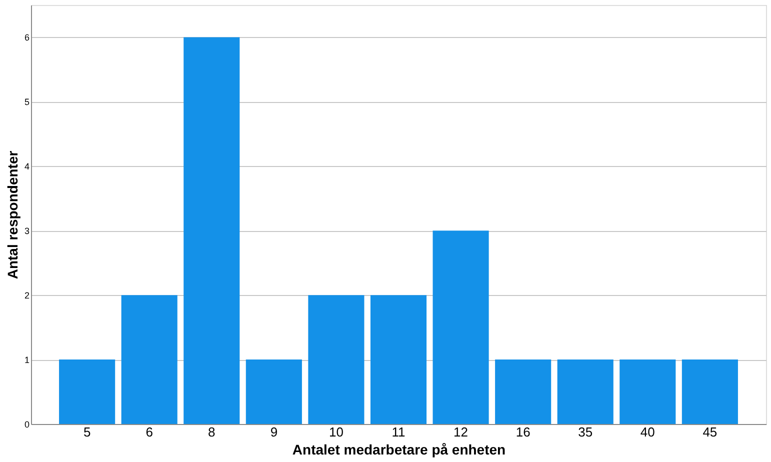 The image size is (771, 462). I want to click on x-tick-label: 11, so click(399, 432).